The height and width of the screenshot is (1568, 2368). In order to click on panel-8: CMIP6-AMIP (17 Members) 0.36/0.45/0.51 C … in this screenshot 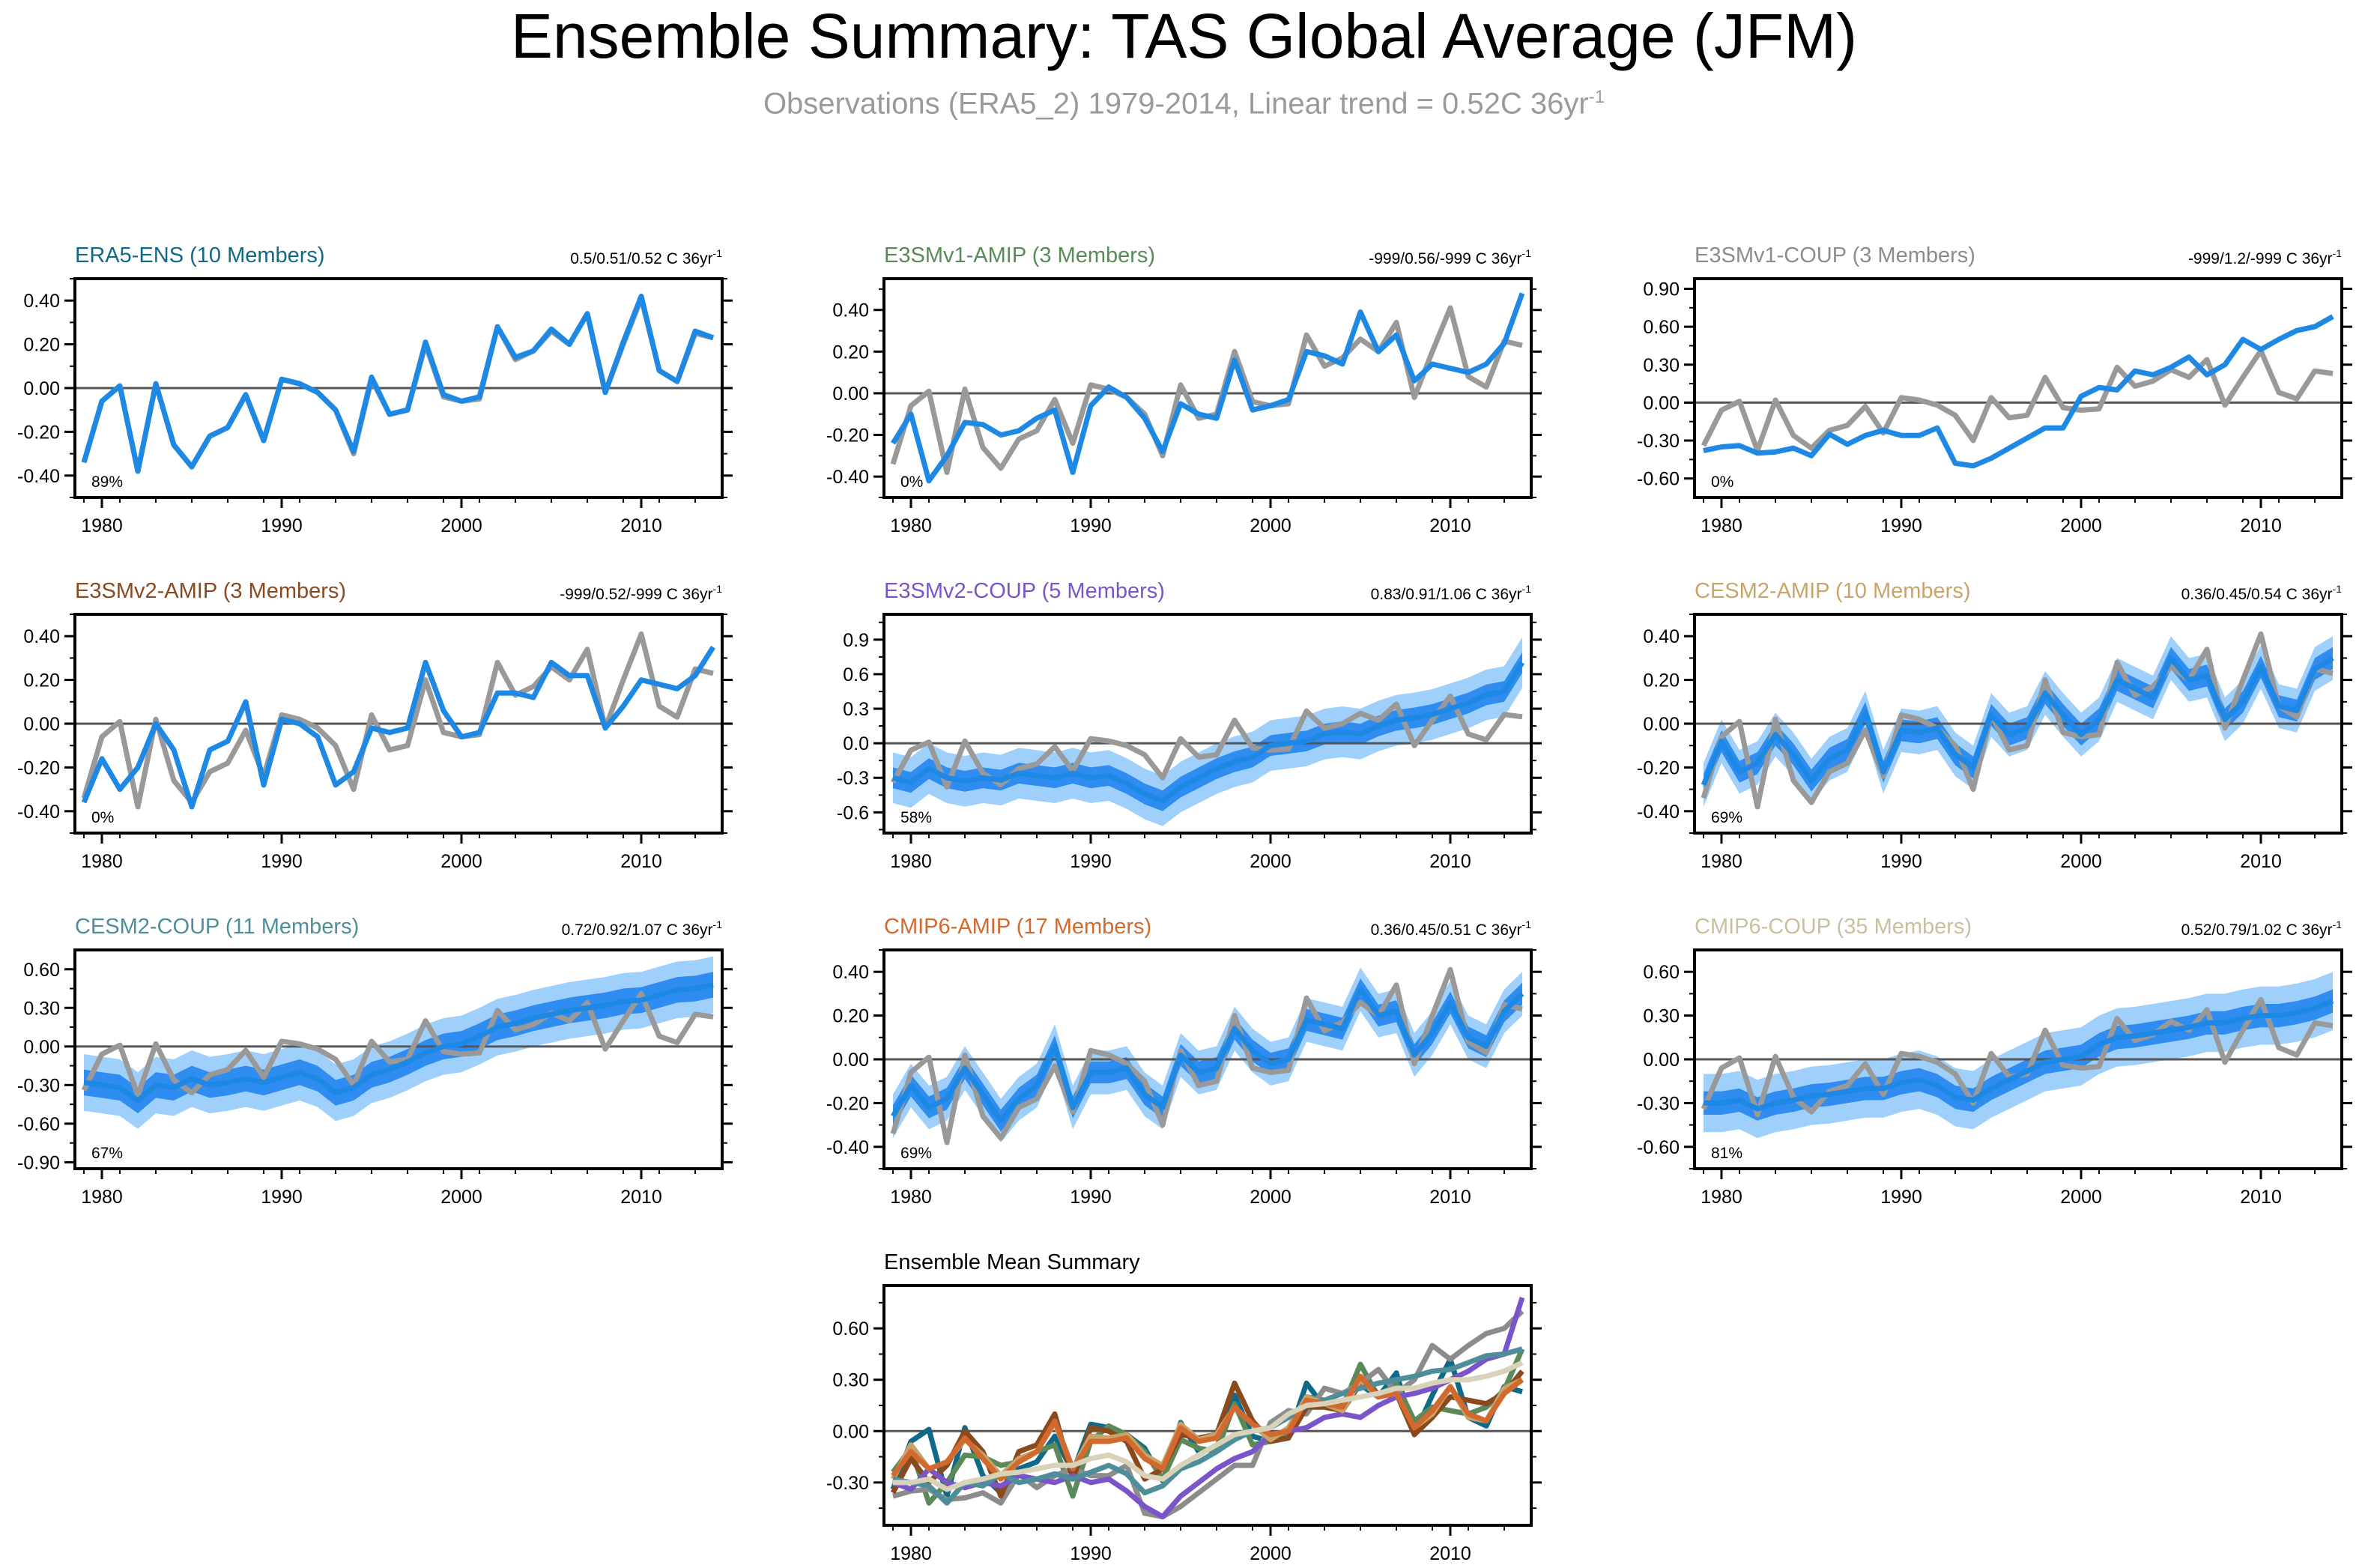, I will do `click(1184, 1061)`.